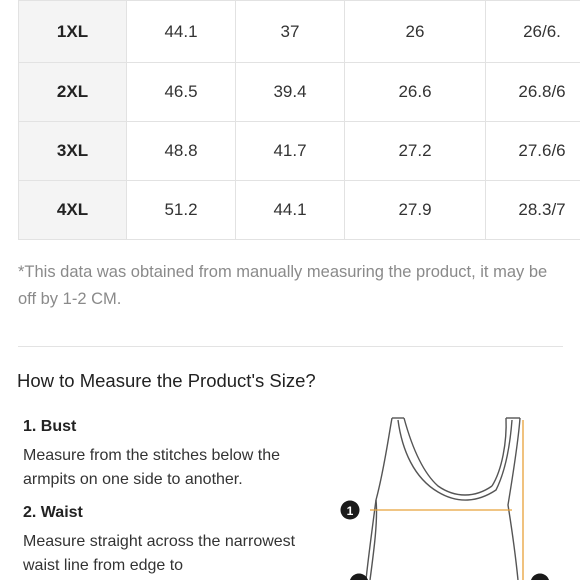  What do you see at coordinates (72, 31) in the screenshot?
I see `size-label: 1XL` at bounding box center [72, 31].